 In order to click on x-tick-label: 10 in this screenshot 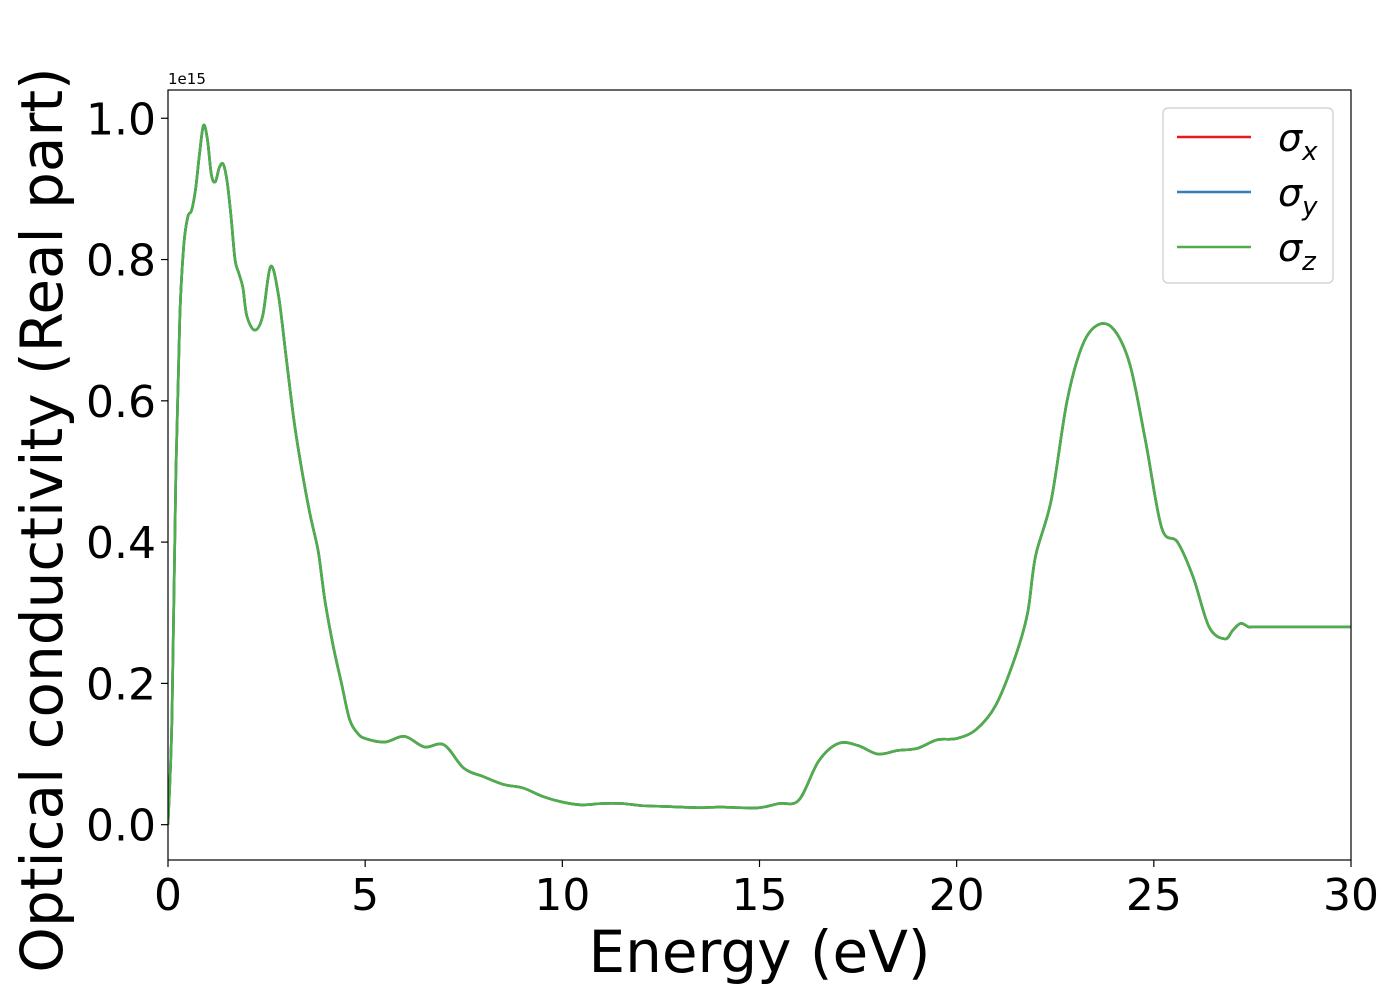, I will do `click(562, 895)`.